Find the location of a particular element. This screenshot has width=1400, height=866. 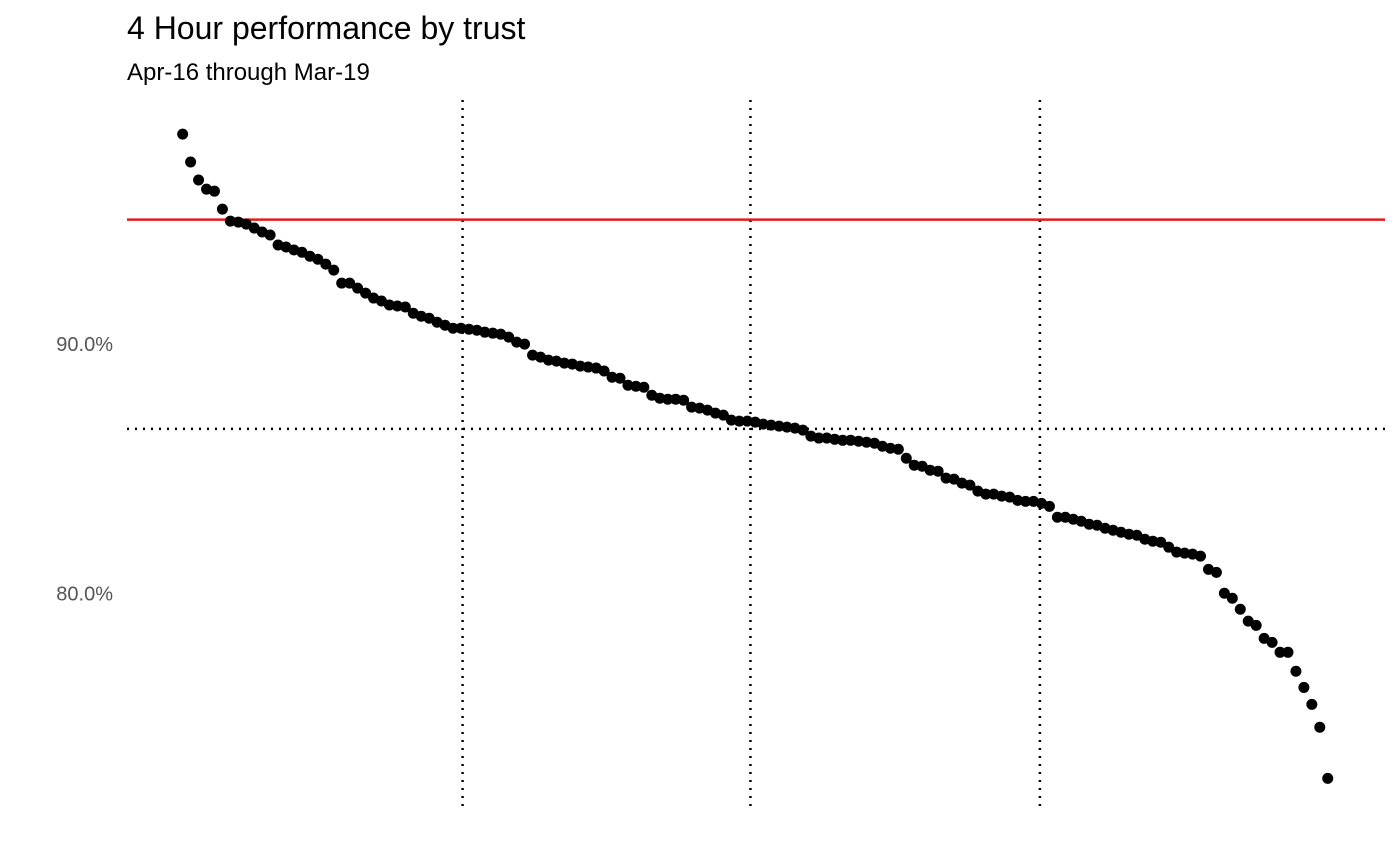

chart-title: 4 Hour performance by trust is located at coordinates (326, 28).